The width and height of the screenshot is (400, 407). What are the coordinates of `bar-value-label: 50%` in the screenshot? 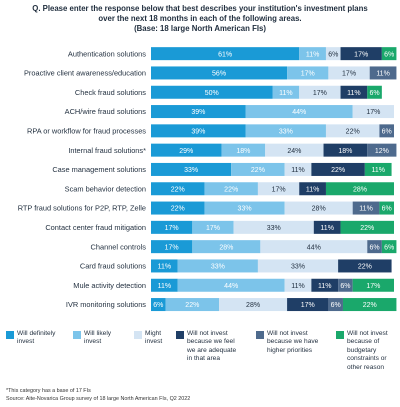 It's located at (212, 93).